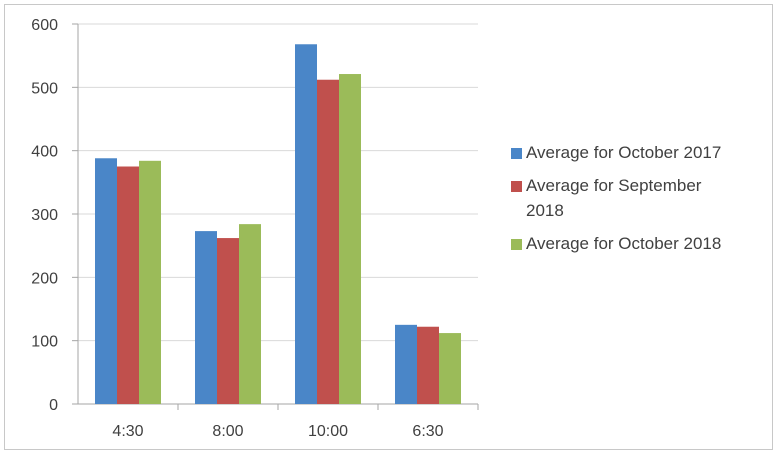 Image resolution: width=779 pixels, height=456 pixels. I want to click on legend-item-sep-2018: Average for September 2018, so click(624, 198).